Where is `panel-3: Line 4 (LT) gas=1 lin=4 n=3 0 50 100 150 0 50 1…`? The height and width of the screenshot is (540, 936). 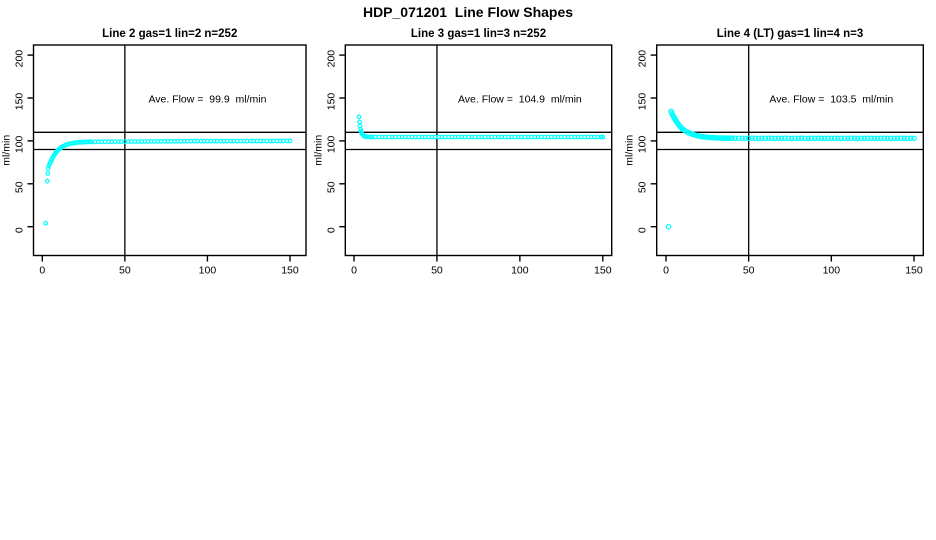
panel-3: Line 4 (LT) gas=1 lin=4 n=3 0 50 100 150 0 50 1… is located at coordinates (774, 152).